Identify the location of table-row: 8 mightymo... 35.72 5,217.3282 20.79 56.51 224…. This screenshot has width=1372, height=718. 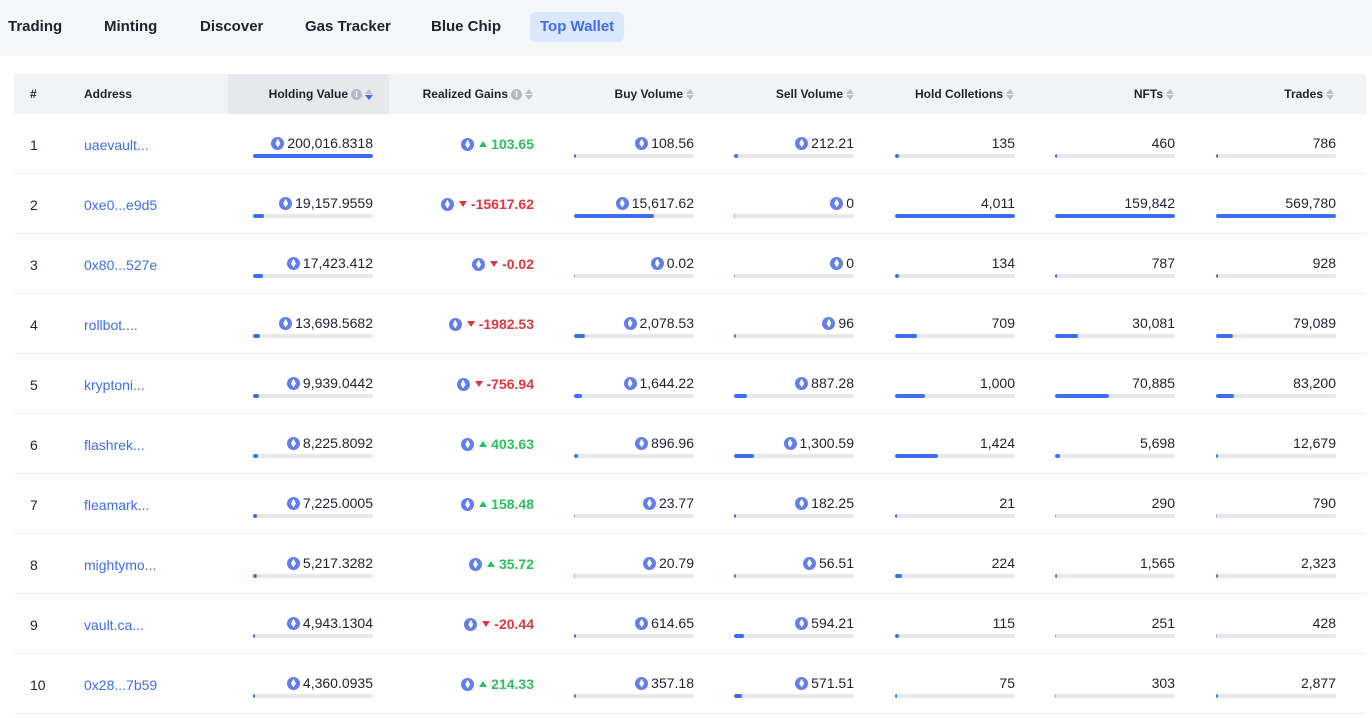
(690, 564).